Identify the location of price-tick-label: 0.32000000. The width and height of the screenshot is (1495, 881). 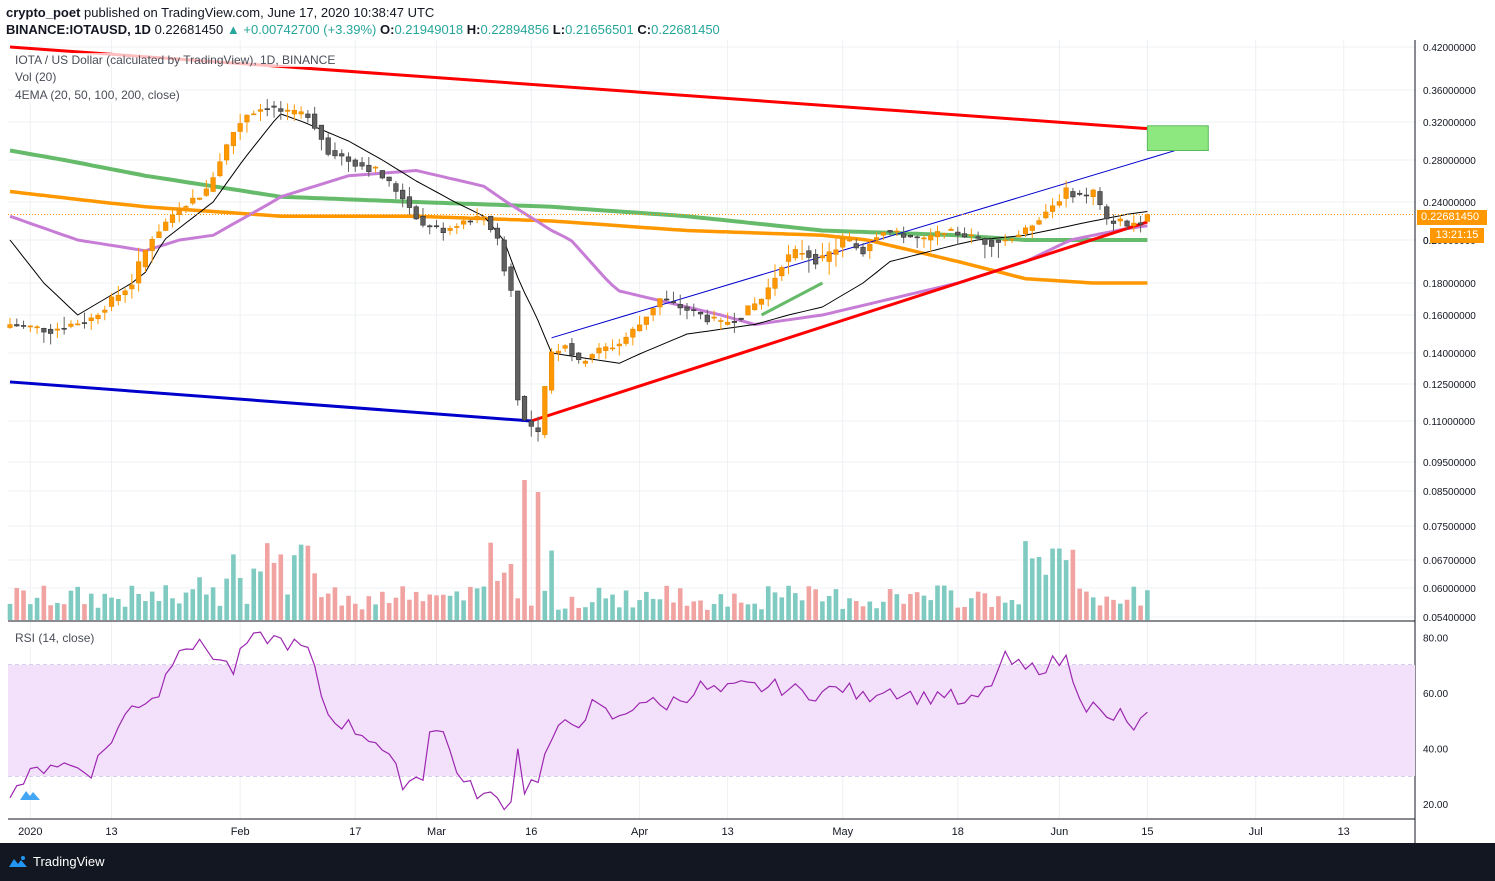
(1449, 123).